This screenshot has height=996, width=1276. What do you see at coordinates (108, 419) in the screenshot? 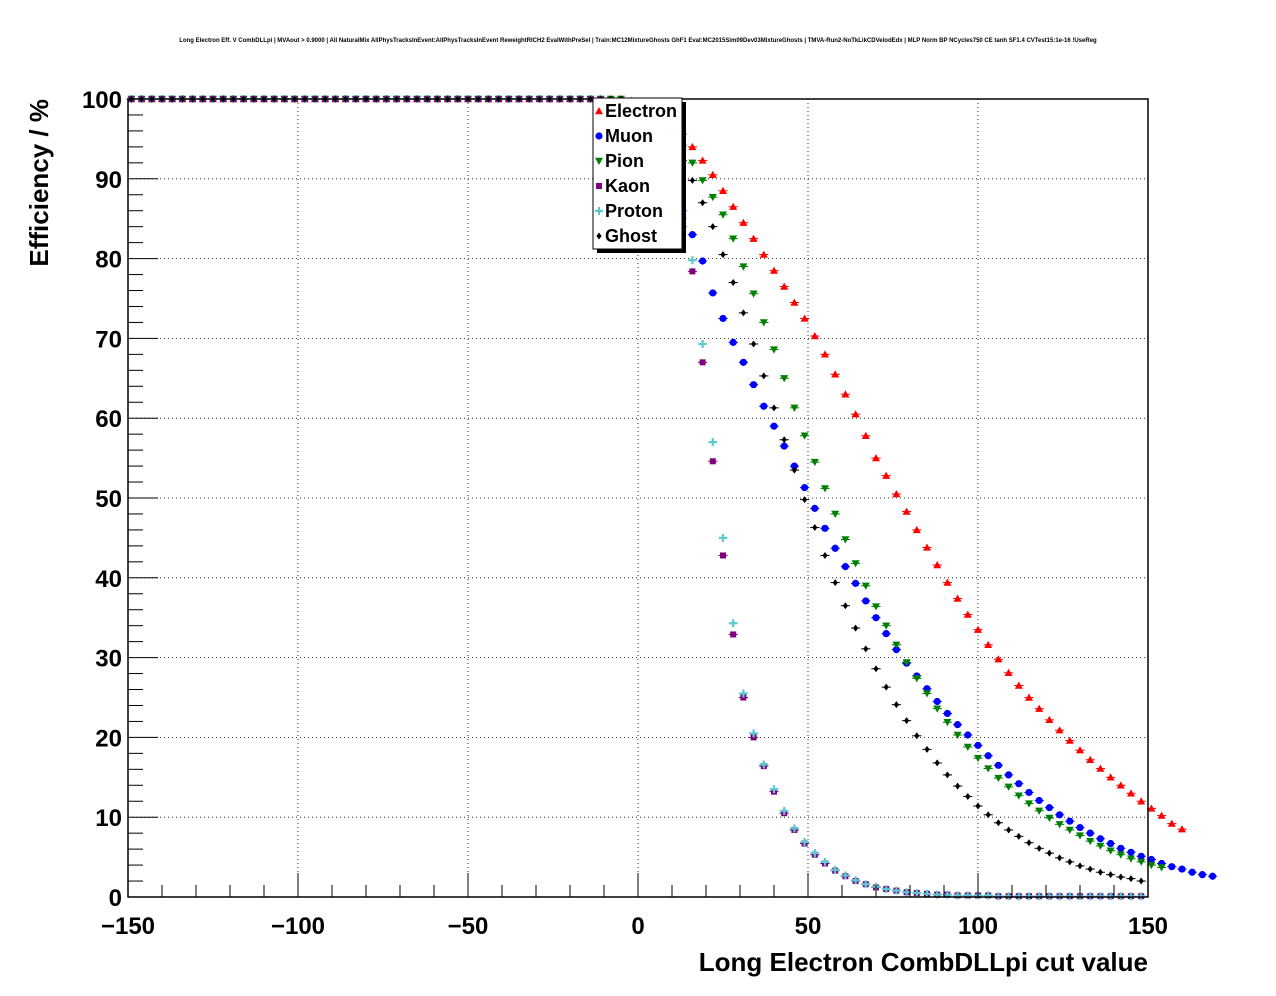
I see `y-tick-label: 60` at bounding box center [108, 419].